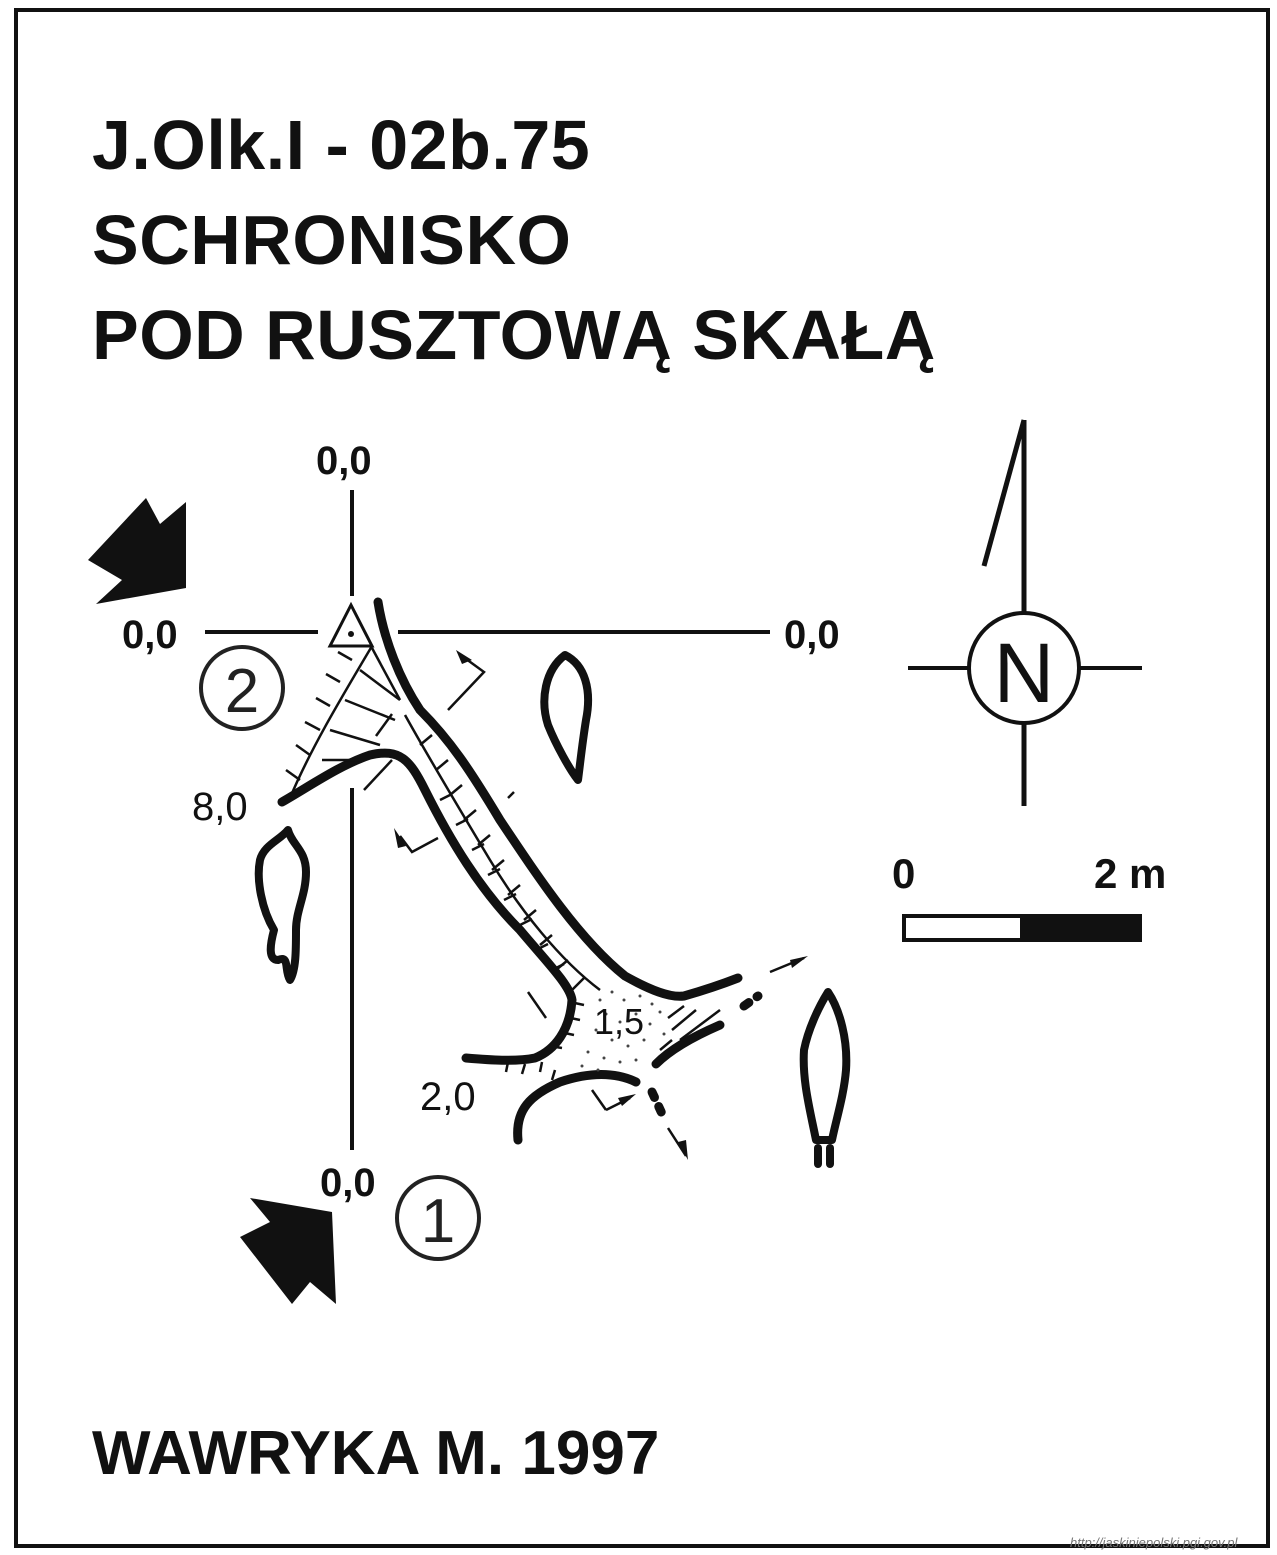  I want to click on passage-arrowheads, so click(601, 905).